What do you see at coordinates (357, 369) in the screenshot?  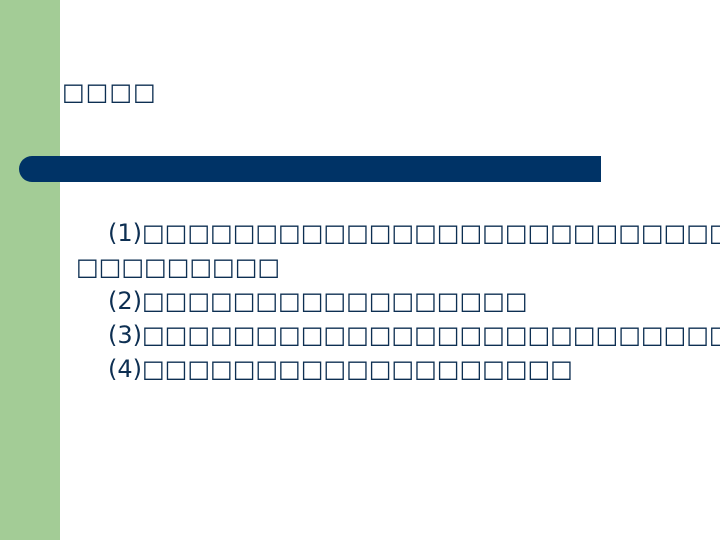 I see `item-text: □□□□□□□□□□□□□□□□□□□` at bounding box center [357, 369].